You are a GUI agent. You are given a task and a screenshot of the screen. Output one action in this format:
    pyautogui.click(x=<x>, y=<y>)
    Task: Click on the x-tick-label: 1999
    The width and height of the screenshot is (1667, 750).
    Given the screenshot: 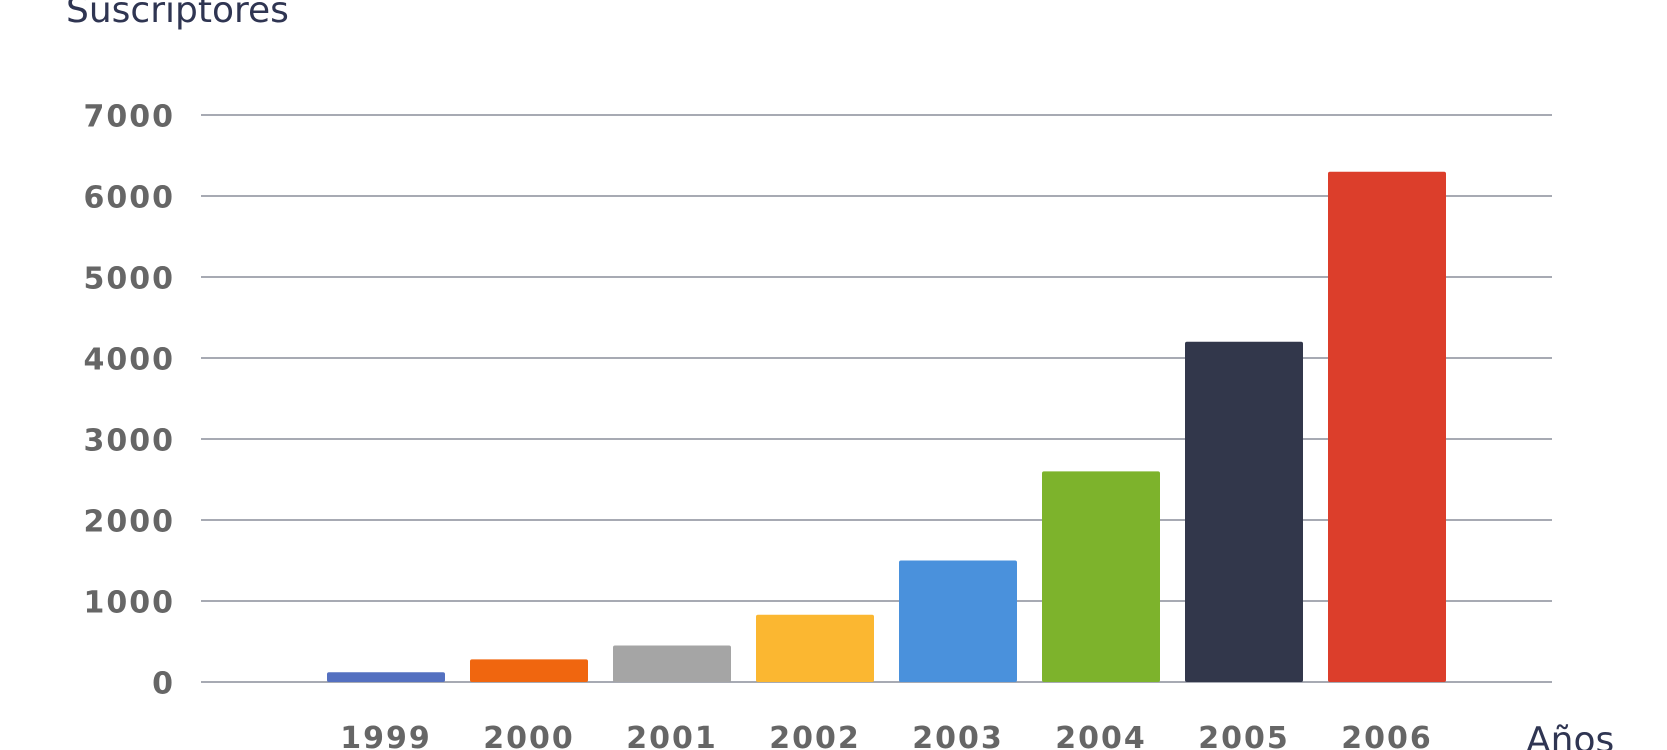 What is the action you would take?
    pyautogui.click(x=386, y=735)
    